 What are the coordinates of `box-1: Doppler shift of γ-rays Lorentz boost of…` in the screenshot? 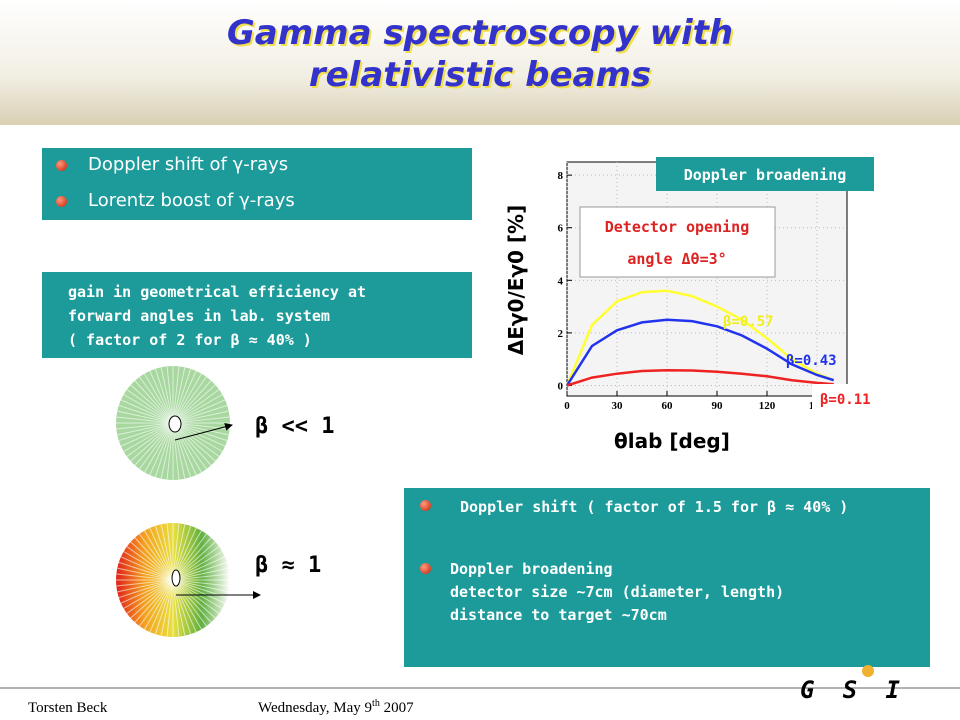 It's located at (257, 184).